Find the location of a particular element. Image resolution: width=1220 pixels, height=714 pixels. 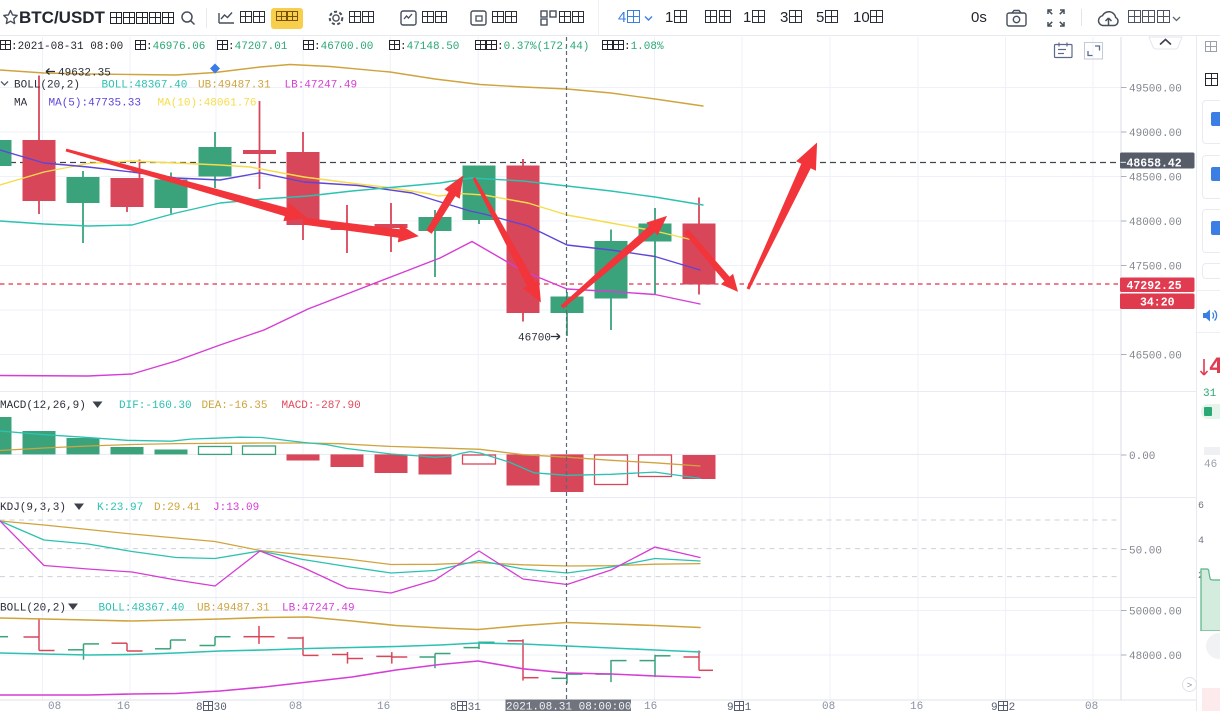

svg-text: MA is located at coordinates (21, 104).